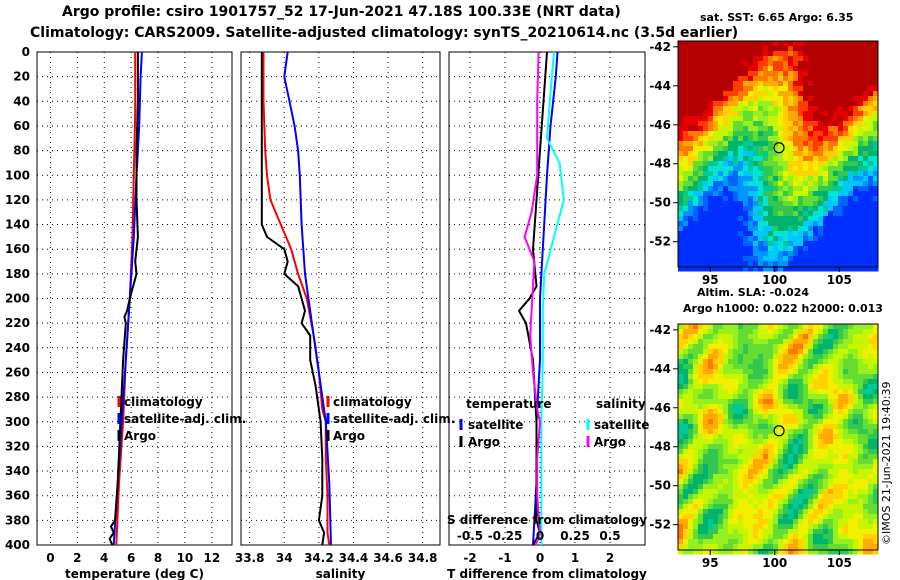 The width and height of the screenshot is (900, 580). Describe the element at coordinates (17, 348) in the screenshot. I see `y-tick-label: 240` at that location.